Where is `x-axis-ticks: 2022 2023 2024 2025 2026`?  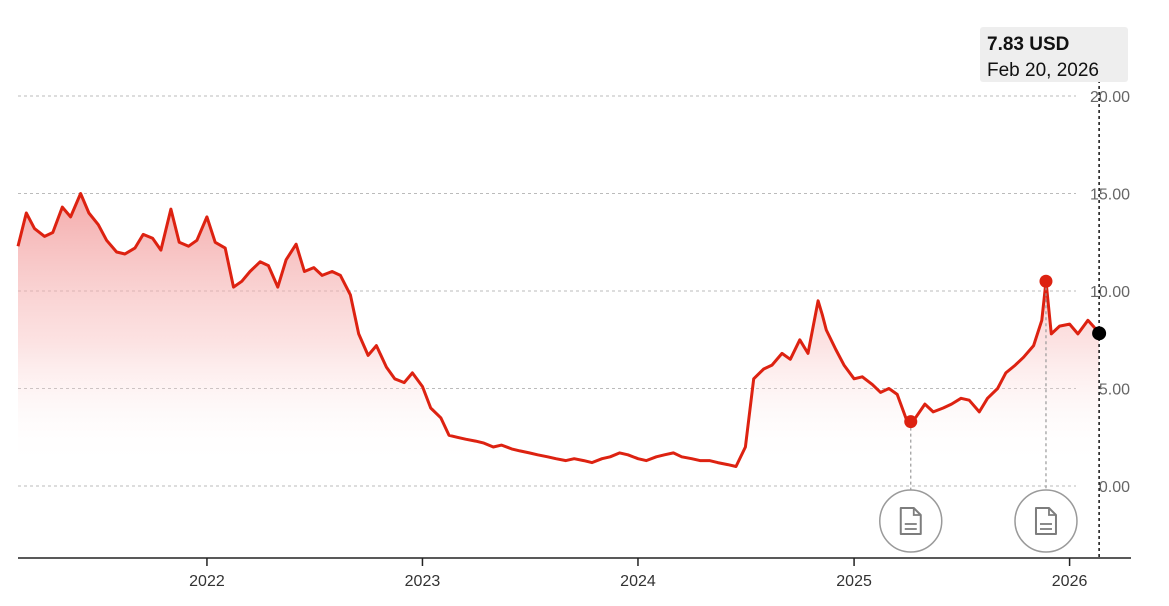
x-axis-ticks: 2022 2023 2024 2025 2026 is located at coordinates (638, 574).